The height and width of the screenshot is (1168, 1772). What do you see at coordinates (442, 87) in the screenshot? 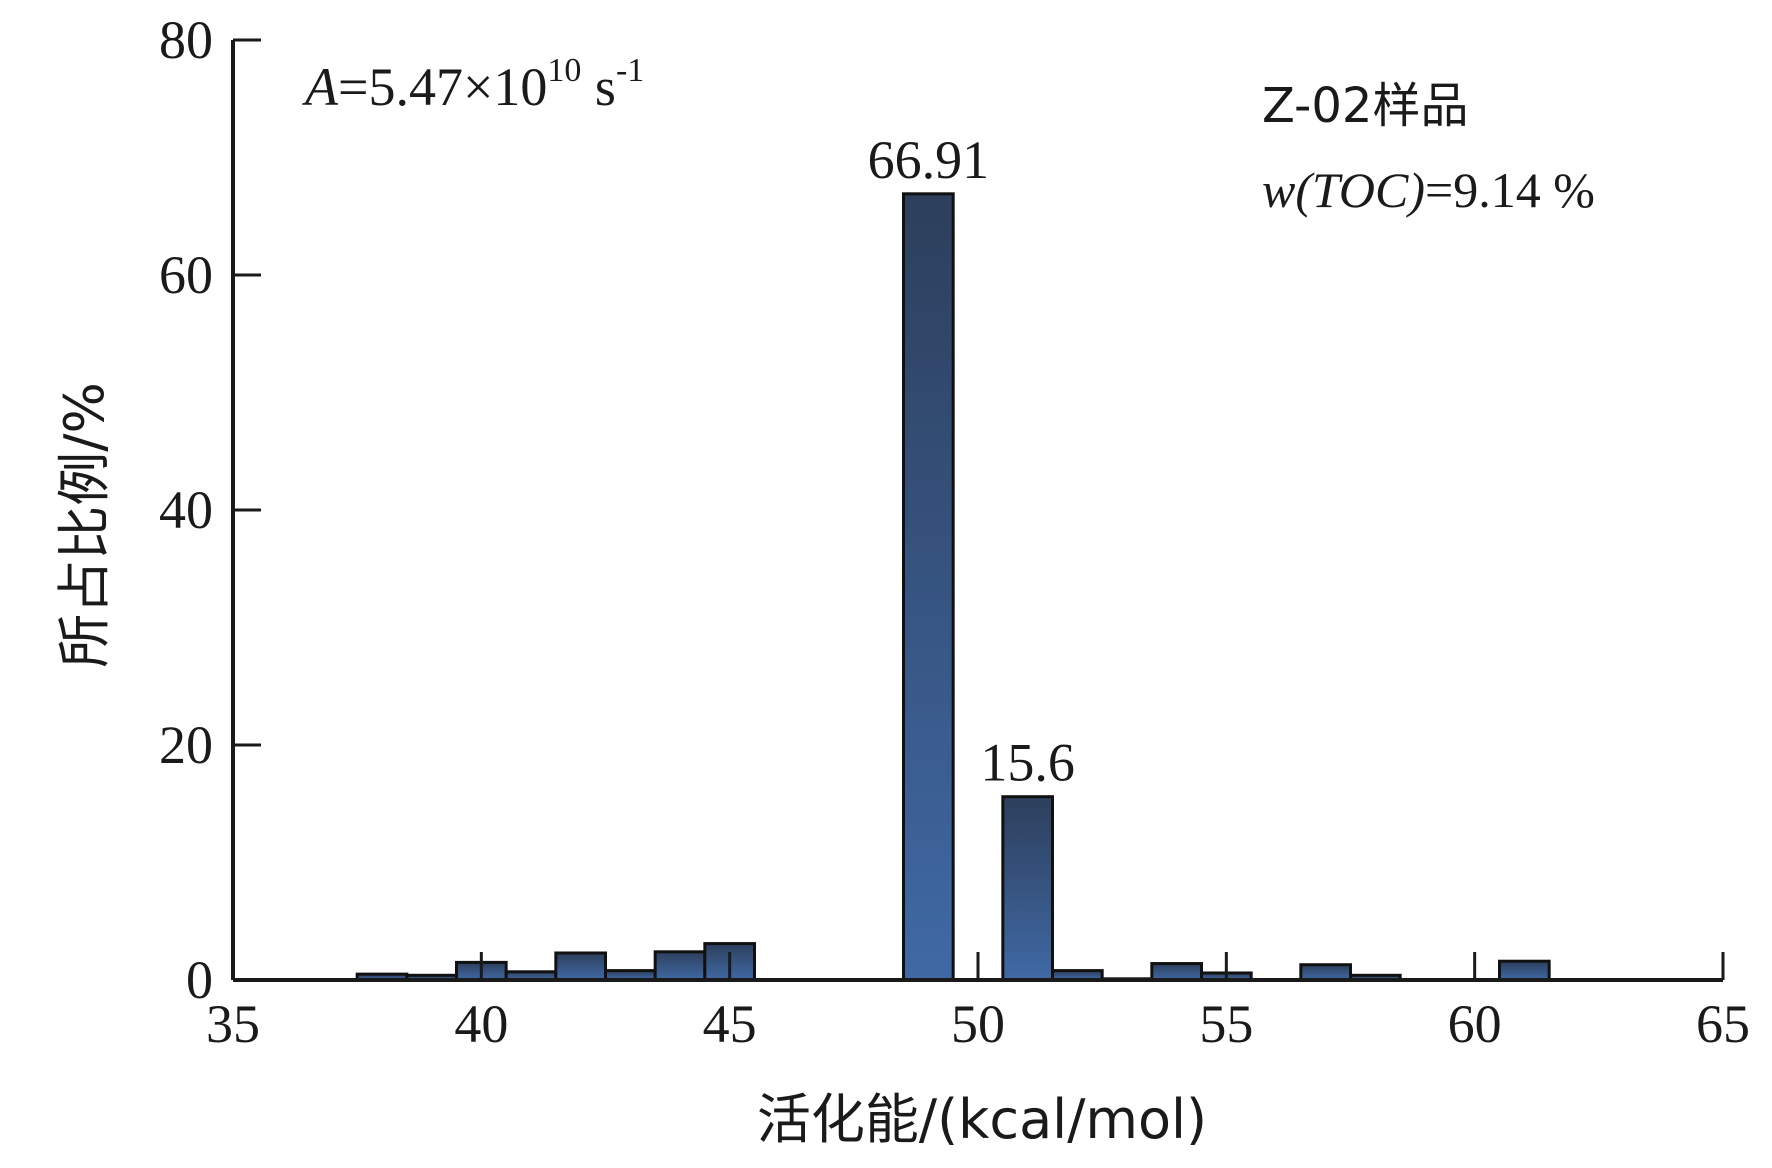
I see `prefactor-value: =5.47×10` at bounding box center [442, 87].